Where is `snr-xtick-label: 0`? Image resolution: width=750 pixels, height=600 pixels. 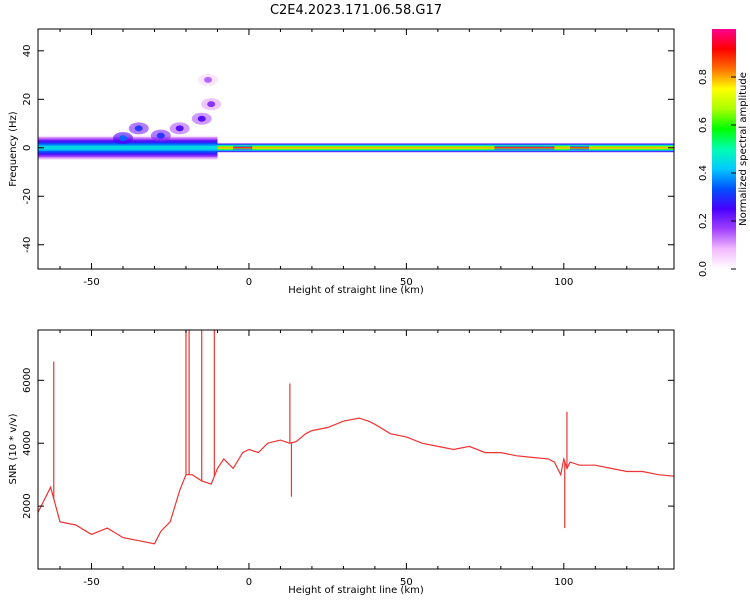
snr-xtick-label: 0 is located at coordinates (249, 582).